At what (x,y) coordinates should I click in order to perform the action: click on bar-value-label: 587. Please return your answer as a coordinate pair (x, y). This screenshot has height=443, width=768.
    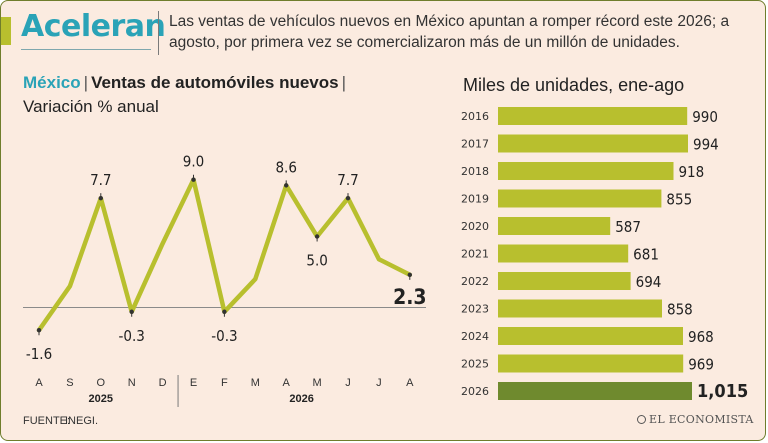
    Looking at the image, I should click on (628, 227).